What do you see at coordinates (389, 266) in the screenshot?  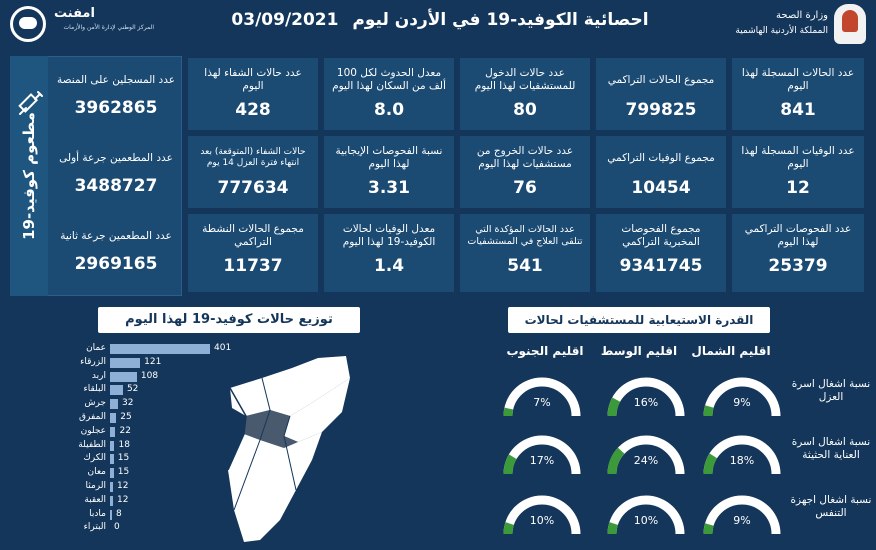 I see `stat-value: 1.4` at bounding box center [389, 266].